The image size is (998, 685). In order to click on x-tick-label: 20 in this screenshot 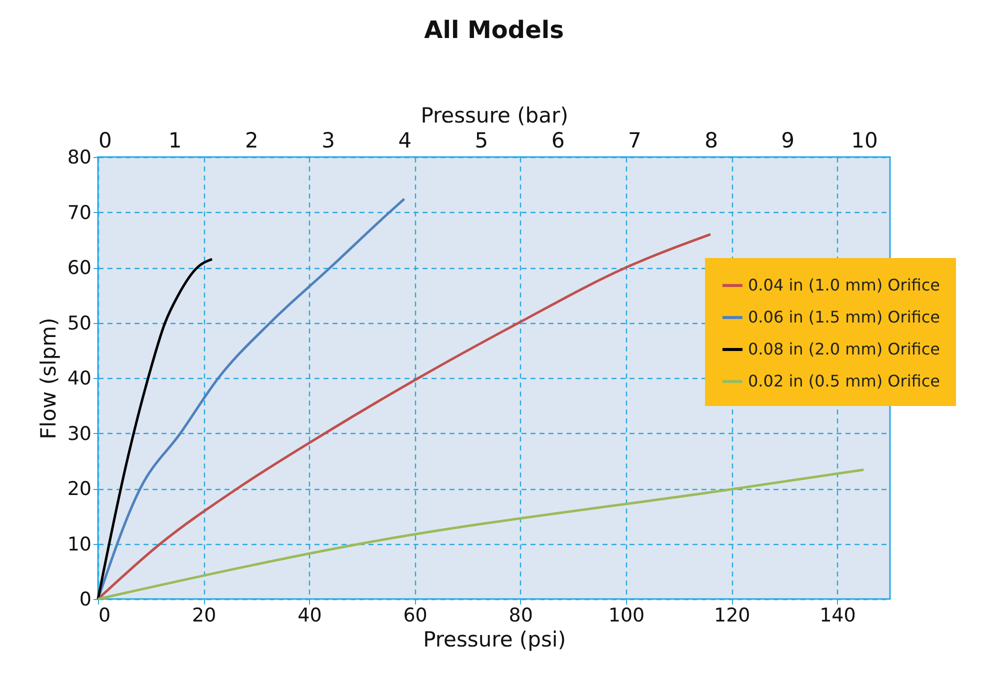, I will do `click(204, 615)`.